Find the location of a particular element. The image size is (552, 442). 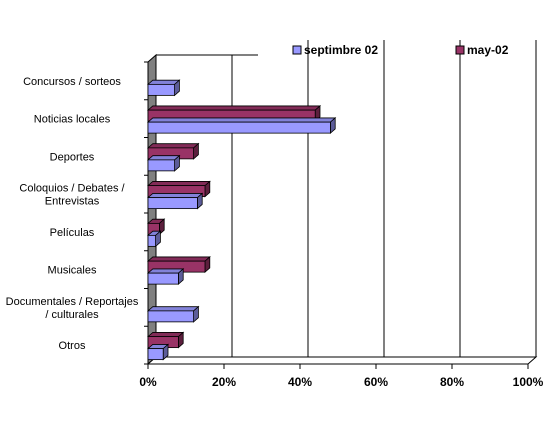

category-label: Documentales / Reportajes / culturales is located at coordinates (72, 308).